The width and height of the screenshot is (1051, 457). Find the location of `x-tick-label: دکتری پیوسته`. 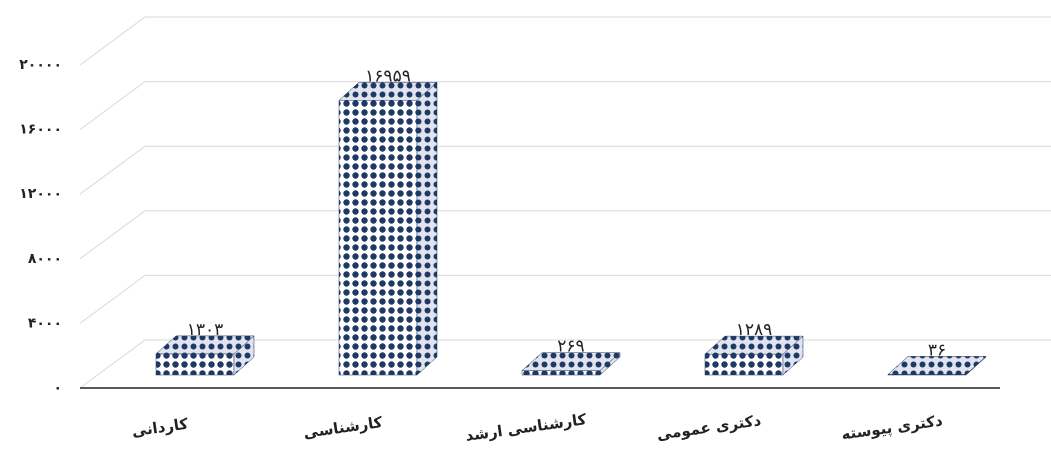

x-tick-label: دکتری پیوسته is located at coordinates (892, 427).